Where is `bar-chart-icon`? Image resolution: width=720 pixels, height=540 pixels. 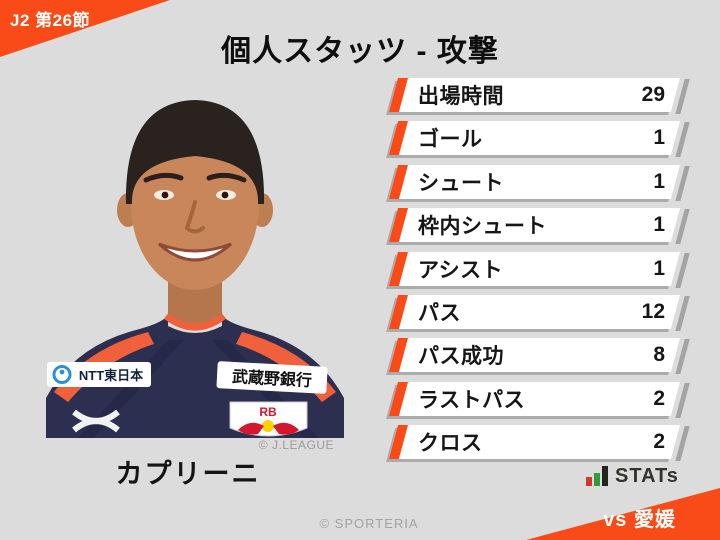 bar-chart-icon is located at coordinates (597, 476).